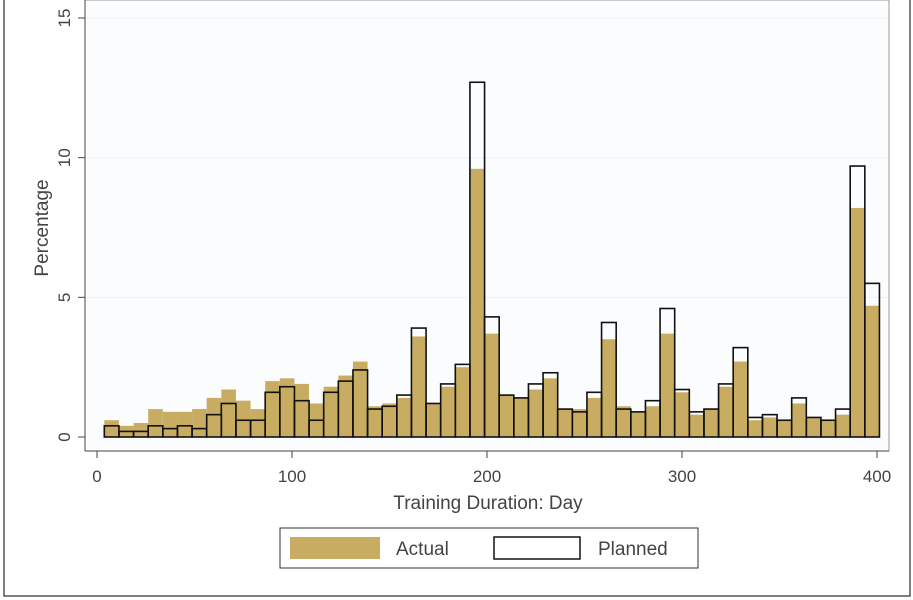 The height and width of the screenshot is (600, 913). I want to click on legend-swatch-actual, so click(335, 548).